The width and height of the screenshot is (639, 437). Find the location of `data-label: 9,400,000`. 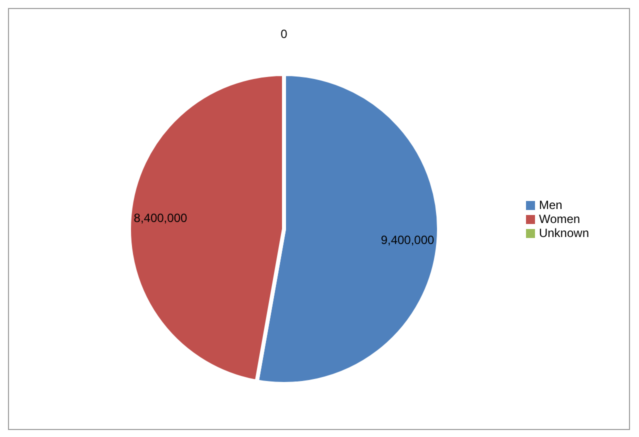

data-label: 9,400,000 is located at coordinates (407, 239).